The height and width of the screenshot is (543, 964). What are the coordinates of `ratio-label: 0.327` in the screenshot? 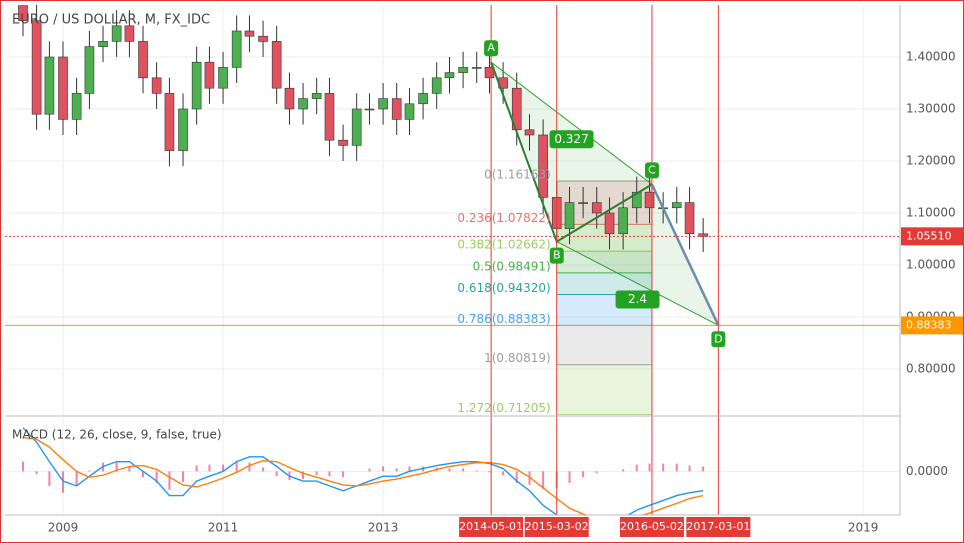 It's located at (571, 139).